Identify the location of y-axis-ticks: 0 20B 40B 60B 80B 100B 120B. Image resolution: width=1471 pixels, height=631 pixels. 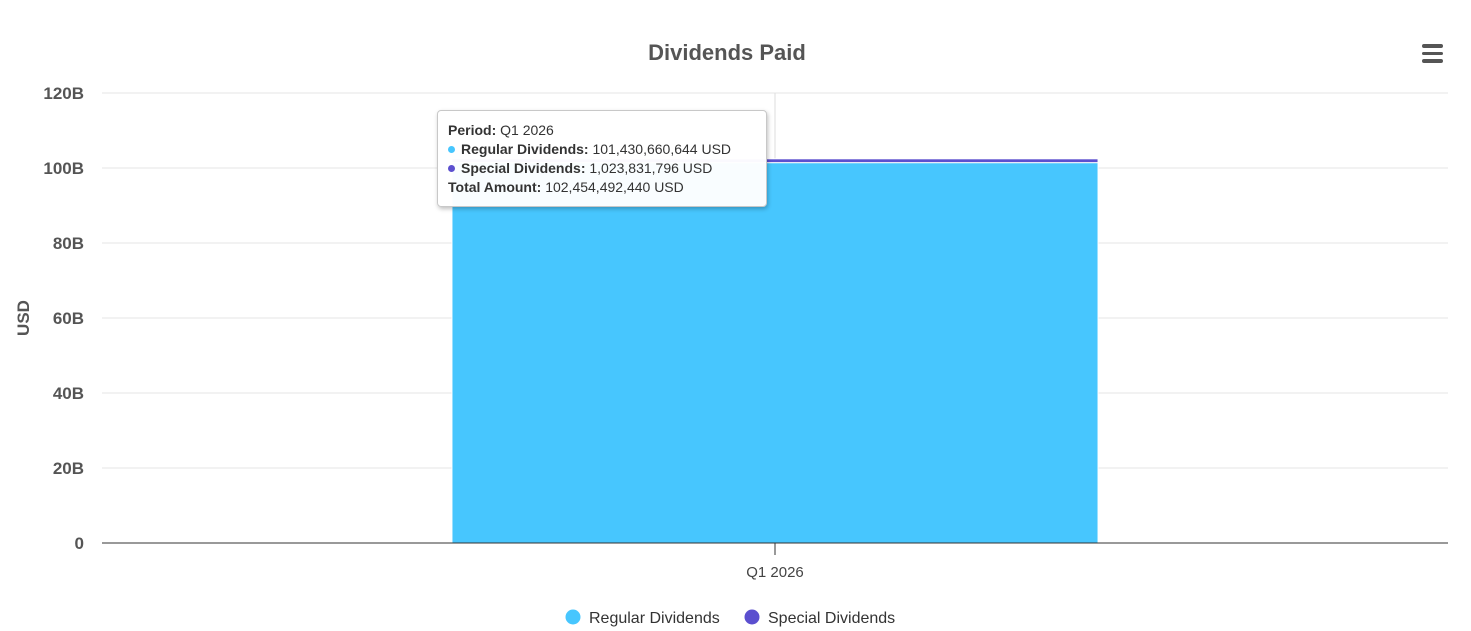
(63, 318).